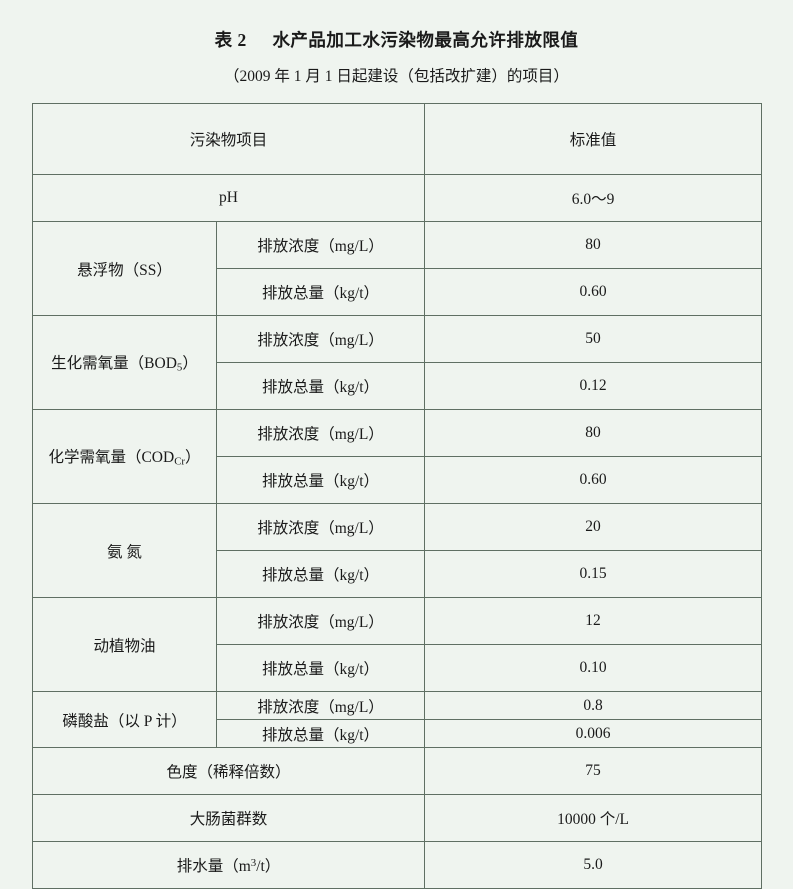 This screenshot has height=889, width=793. What do you see at coordinates (180, 461) in the screenshot?
I see `row-label-cod-subscript: Cr` at bounding box center [180, 461].